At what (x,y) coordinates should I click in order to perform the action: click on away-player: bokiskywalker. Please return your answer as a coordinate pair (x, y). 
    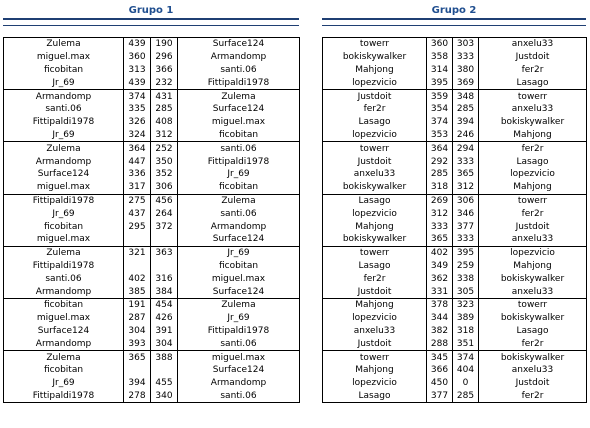
    Looking at the image, I should click on (532, 357).